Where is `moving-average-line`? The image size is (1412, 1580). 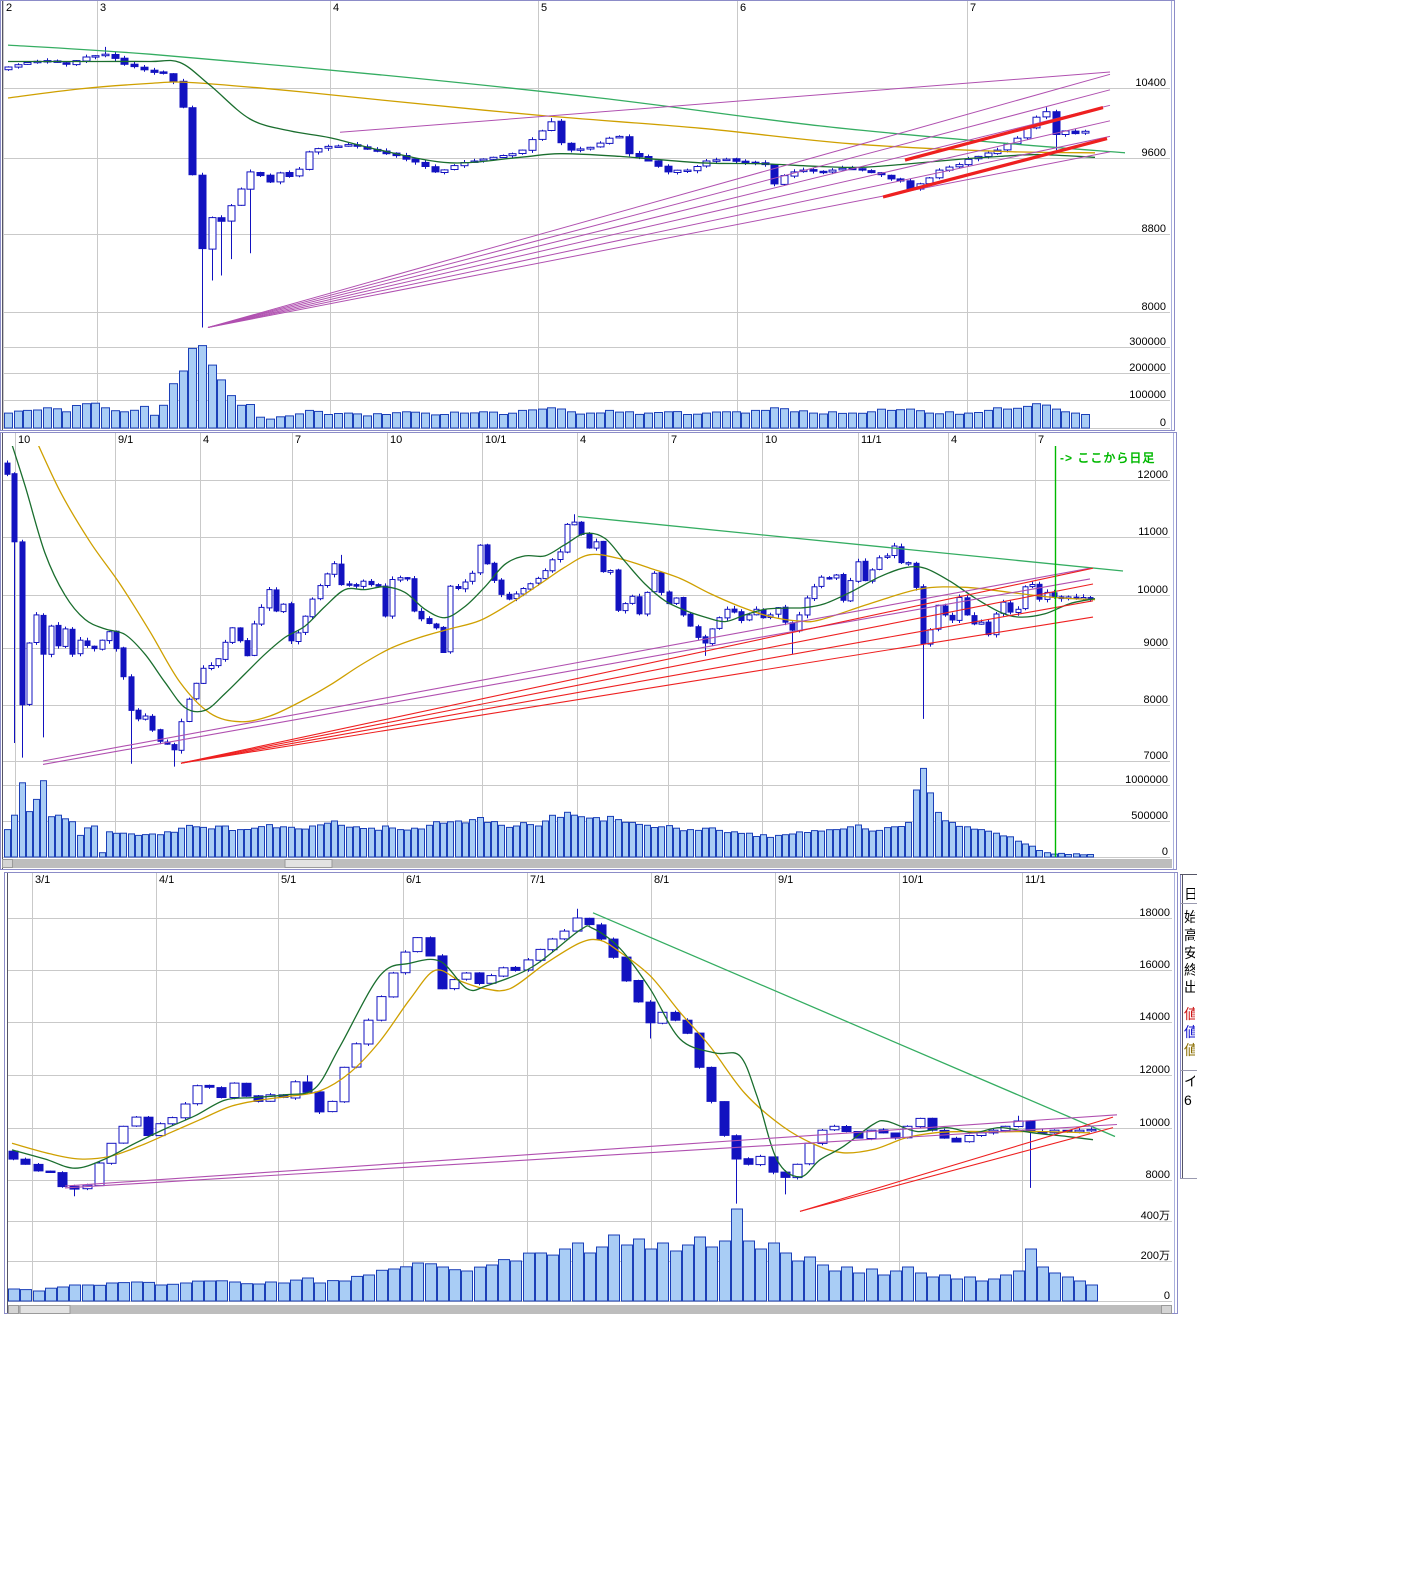
moving-average-line is located at coordinates (552, 1051).